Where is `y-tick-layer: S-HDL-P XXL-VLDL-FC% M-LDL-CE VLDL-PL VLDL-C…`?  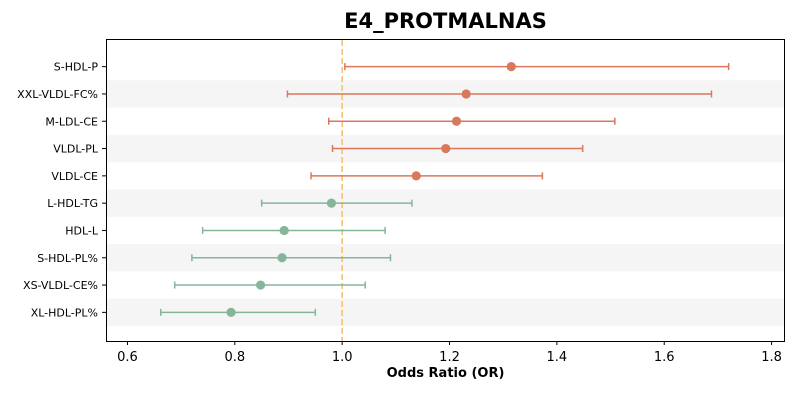
y-tick-layer: S-HDL-P XXL-VLDL-FC% M-LDL-CE VLDL-PL VLDL-C… is located at coordinates (61, 190).